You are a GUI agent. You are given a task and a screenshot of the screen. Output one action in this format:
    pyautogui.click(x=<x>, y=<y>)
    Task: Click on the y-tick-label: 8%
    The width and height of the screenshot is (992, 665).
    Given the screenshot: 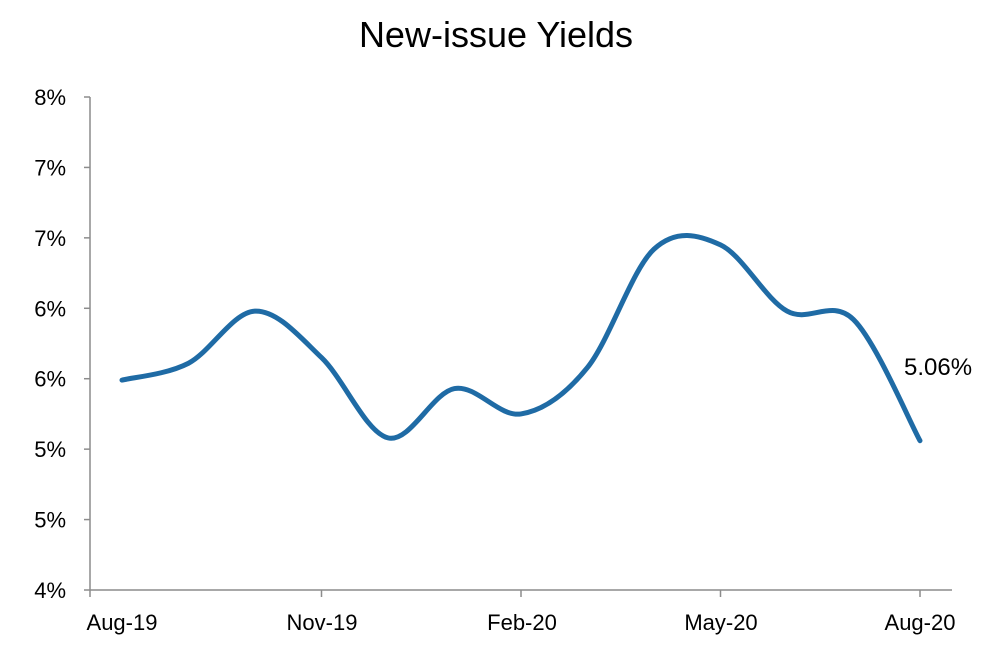 What is the action you would take?
    pyautogui.click(x=50, y=97)
    